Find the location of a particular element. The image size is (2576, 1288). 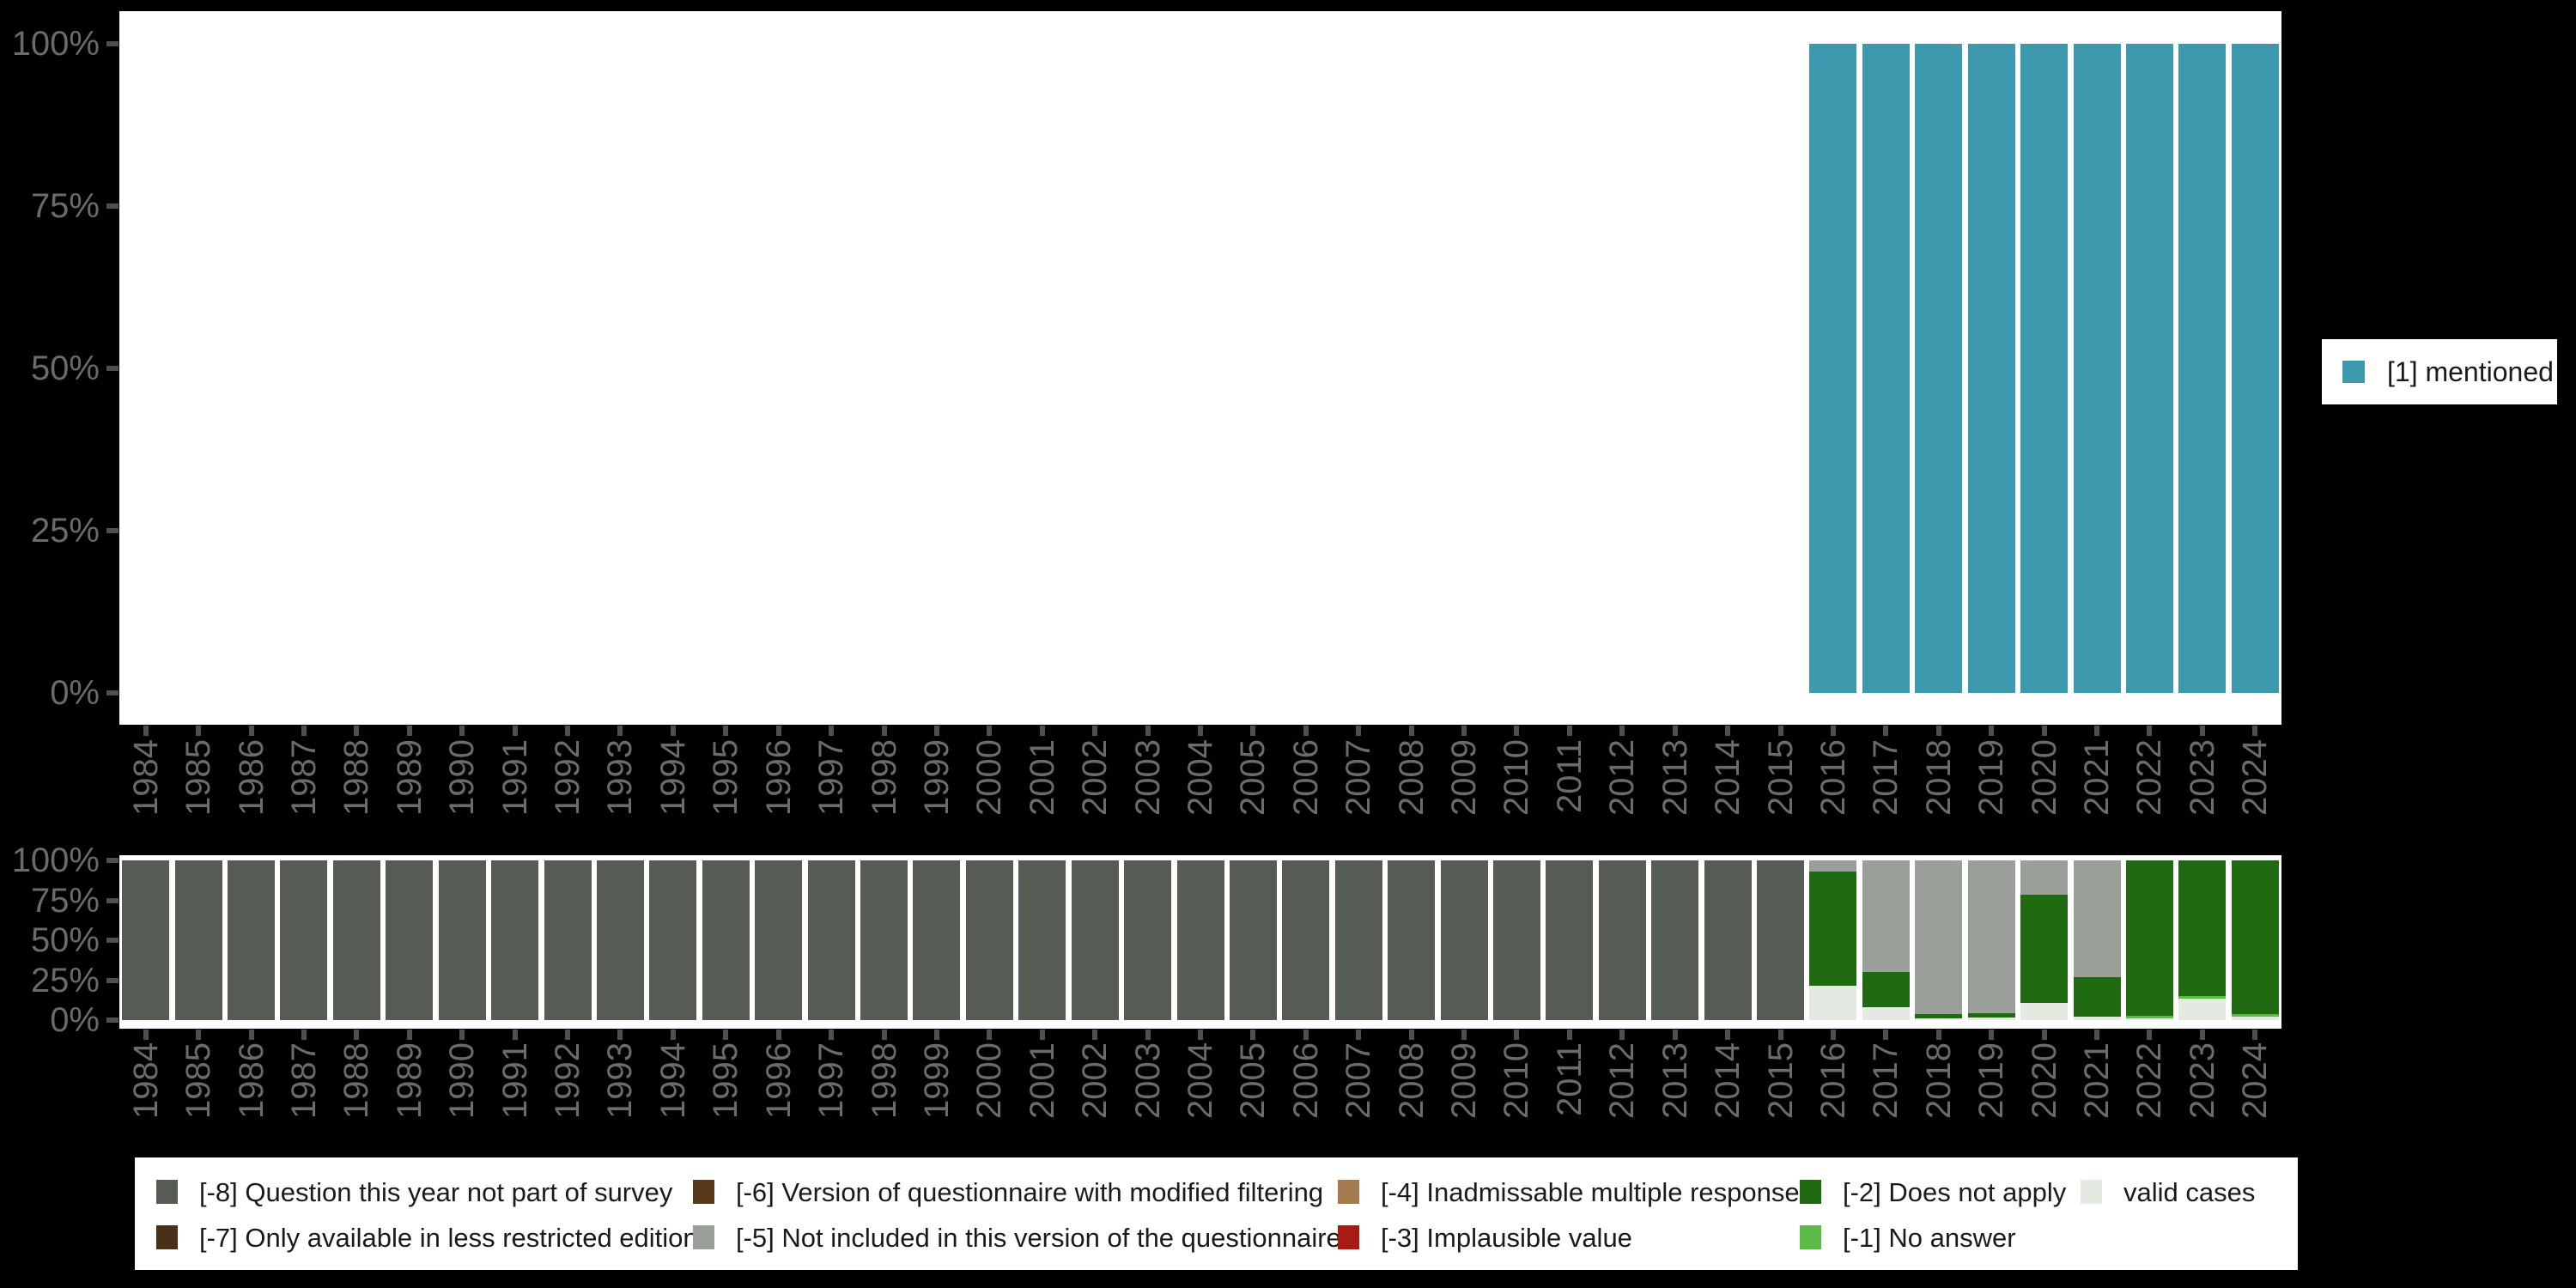

x-axis-year-label: 2024 is located at coordinates (2255, 777).